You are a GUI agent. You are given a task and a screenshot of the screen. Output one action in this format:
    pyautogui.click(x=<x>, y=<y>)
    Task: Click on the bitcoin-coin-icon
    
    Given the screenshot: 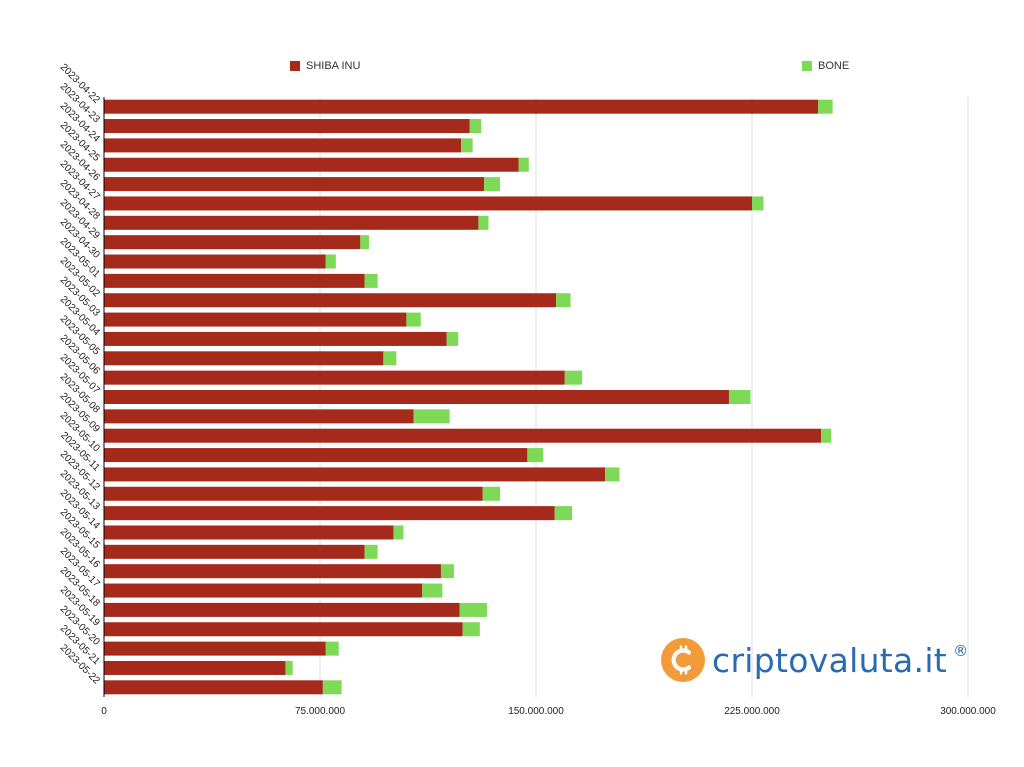 What is the action you would take?
    pyautogui.click(x=683, y=660)
    